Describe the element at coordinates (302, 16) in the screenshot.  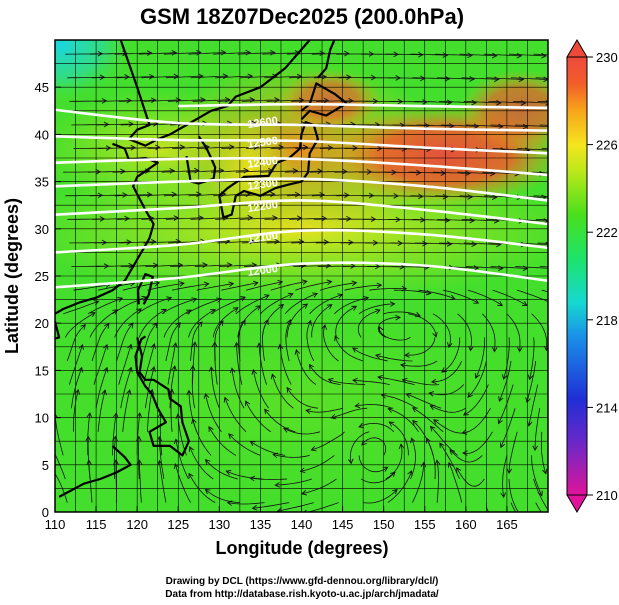
I see `chart-title: GSM 18Z07Dec2025 (200.0hPa)` at that location.